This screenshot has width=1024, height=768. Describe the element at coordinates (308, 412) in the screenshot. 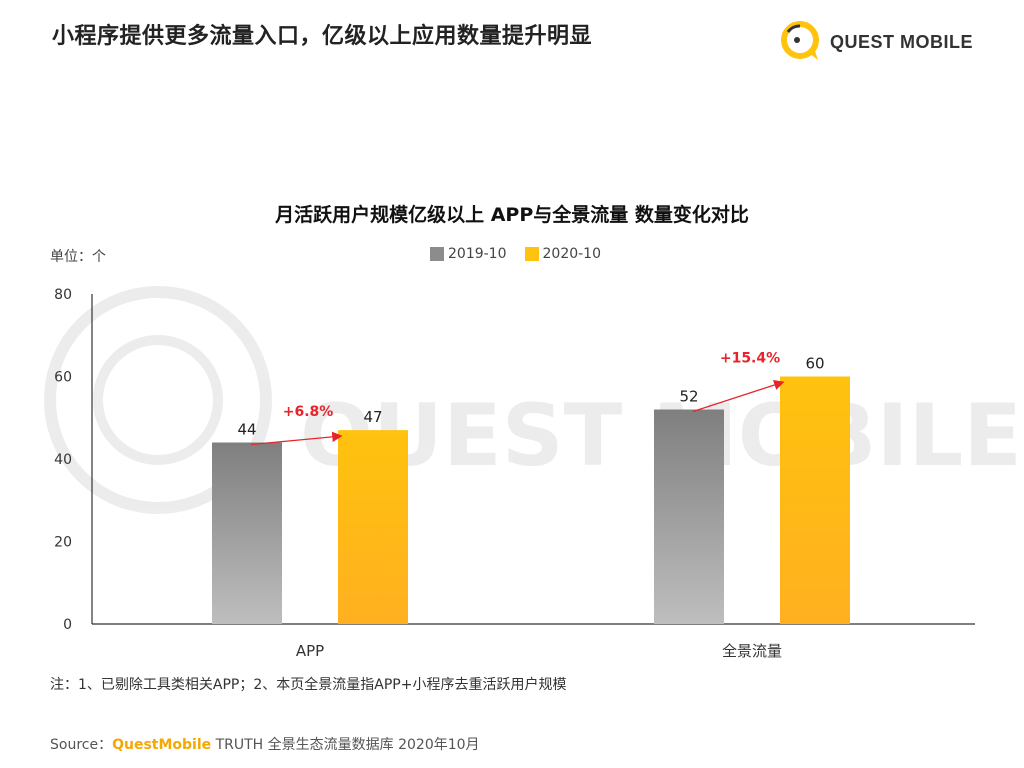

I see `change-label: +6.8%` at that location.